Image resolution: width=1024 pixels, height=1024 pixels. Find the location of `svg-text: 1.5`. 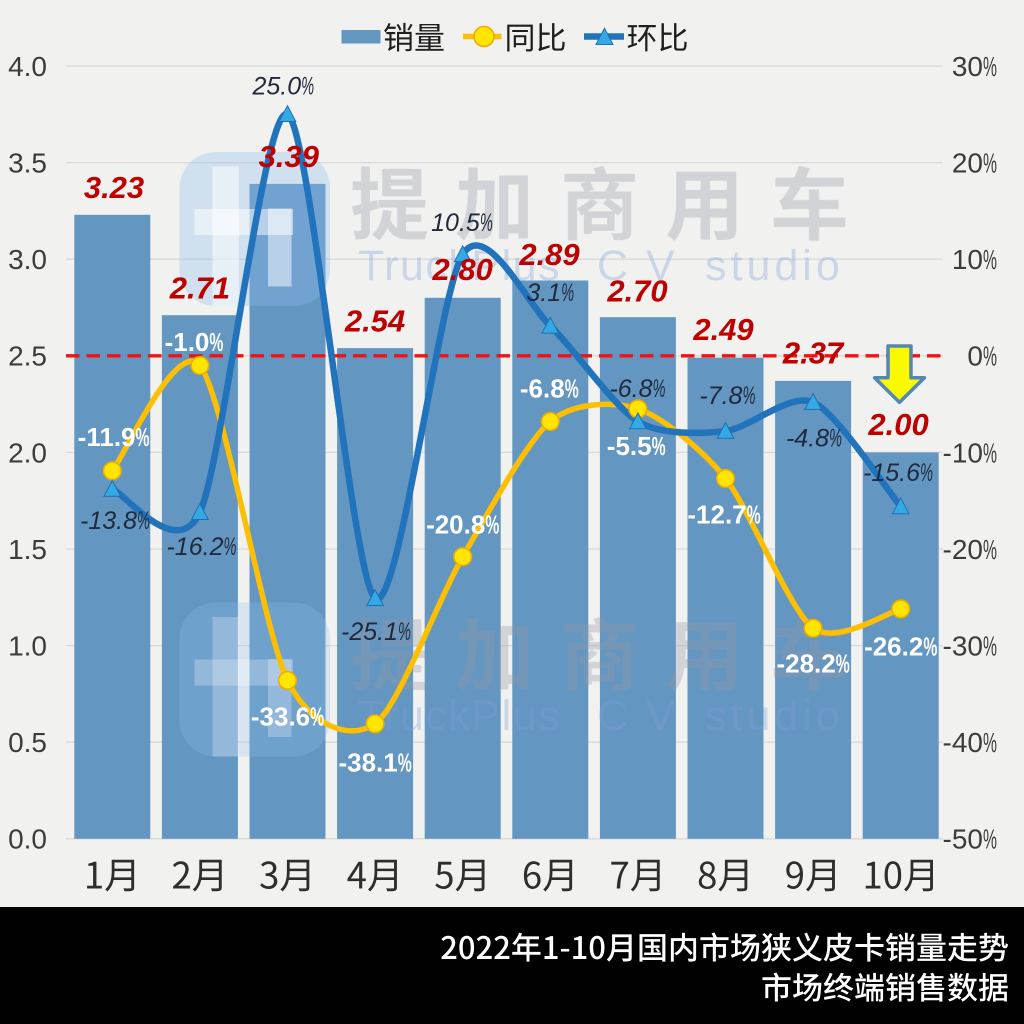

svg-text: 1.5 is located at coordinates (27, 549).